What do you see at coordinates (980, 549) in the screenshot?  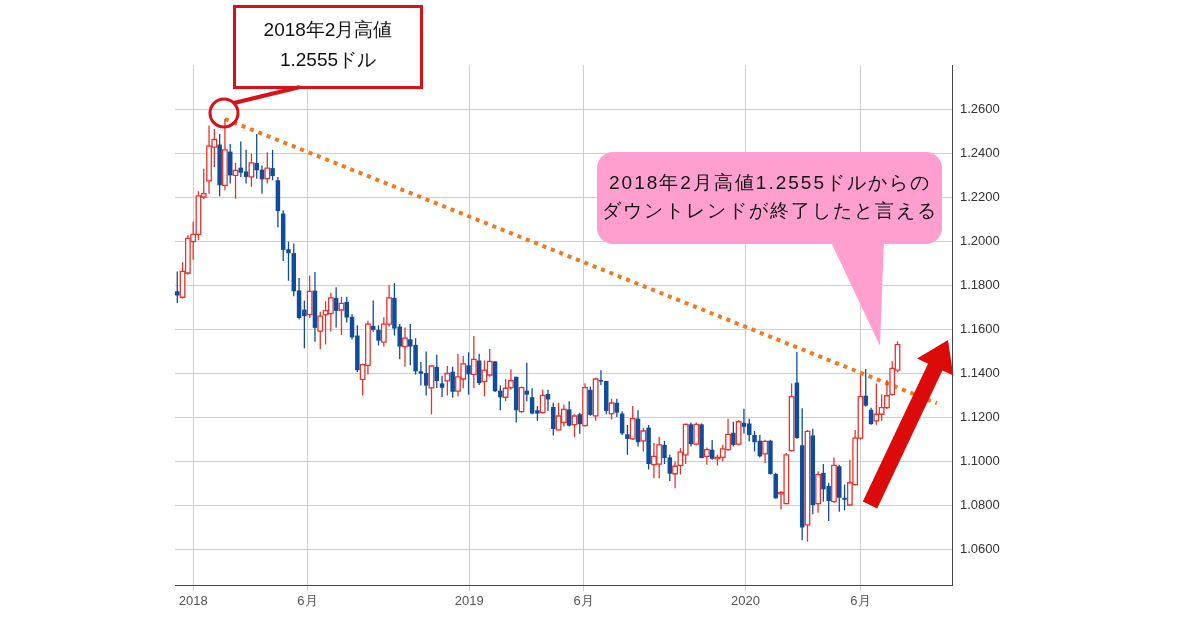 I see `y-tick-label: 1.0600` at bounding box center [980, 549].